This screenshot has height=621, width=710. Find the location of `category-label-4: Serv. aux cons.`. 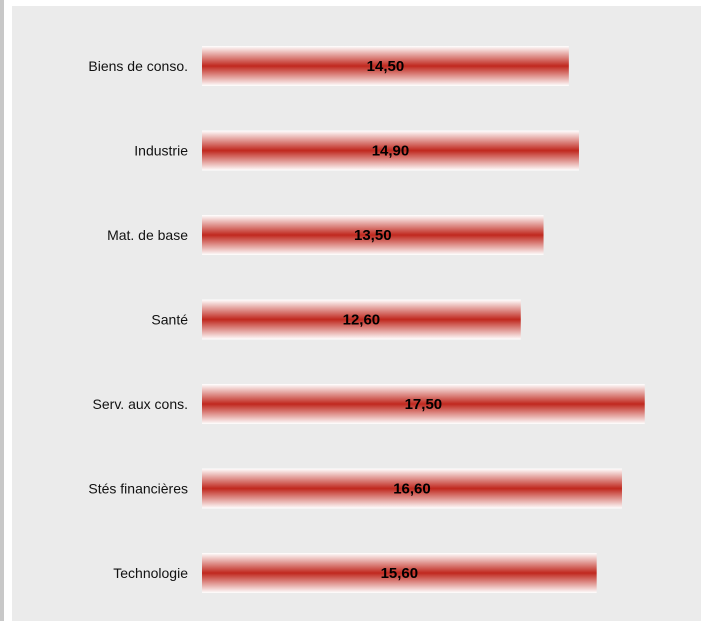

category-label-4: Serv. aux cons. is located at coordinates (140, 404).